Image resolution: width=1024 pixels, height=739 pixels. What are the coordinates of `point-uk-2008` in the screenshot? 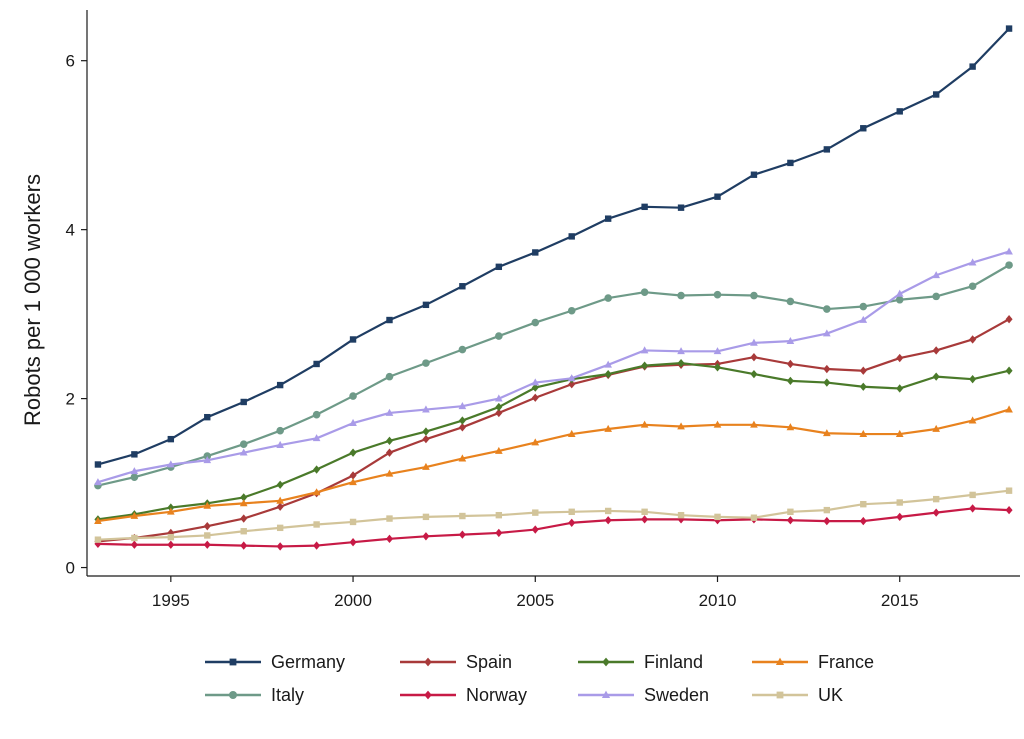 It's located at (644, 511).